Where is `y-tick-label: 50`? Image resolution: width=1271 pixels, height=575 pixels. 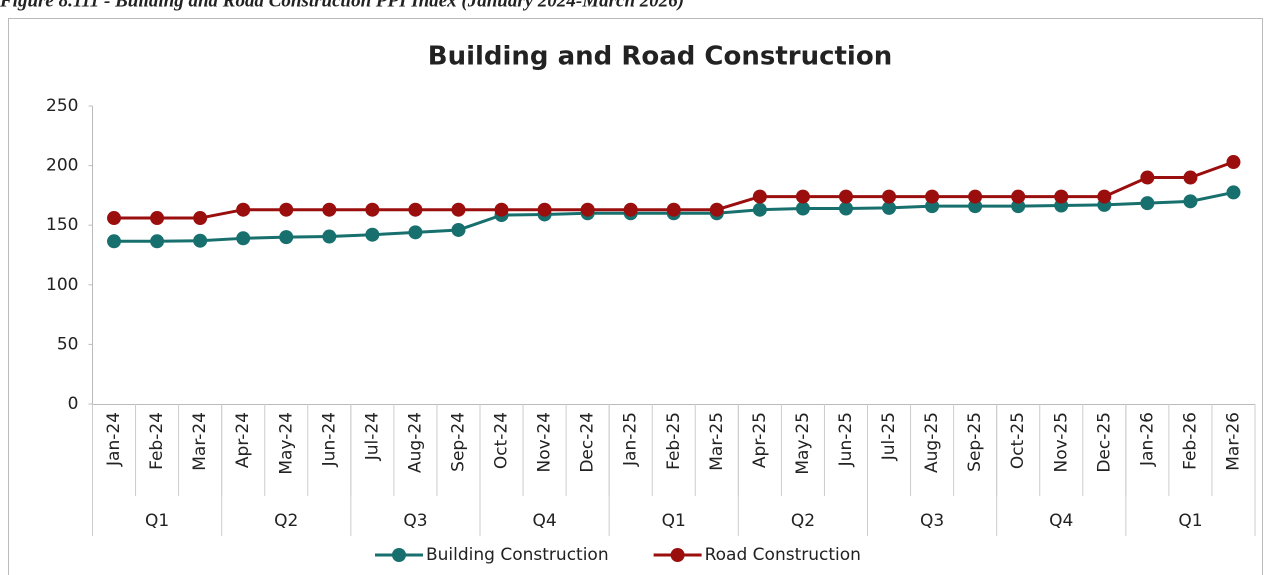
y-tick-label: 50 is located at coordinates (68, 344).